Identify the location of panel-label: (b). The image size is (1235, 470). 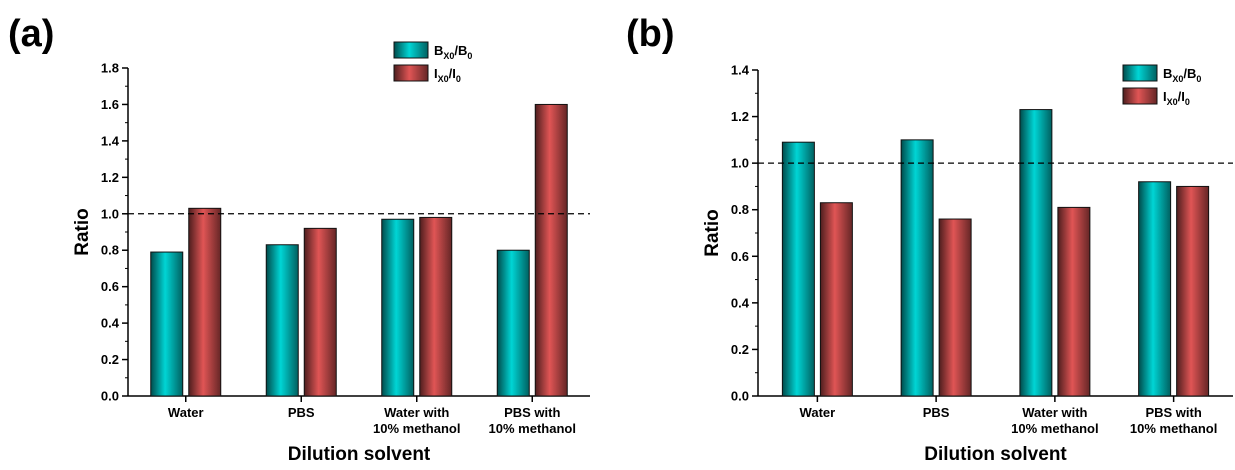
(650, 34).